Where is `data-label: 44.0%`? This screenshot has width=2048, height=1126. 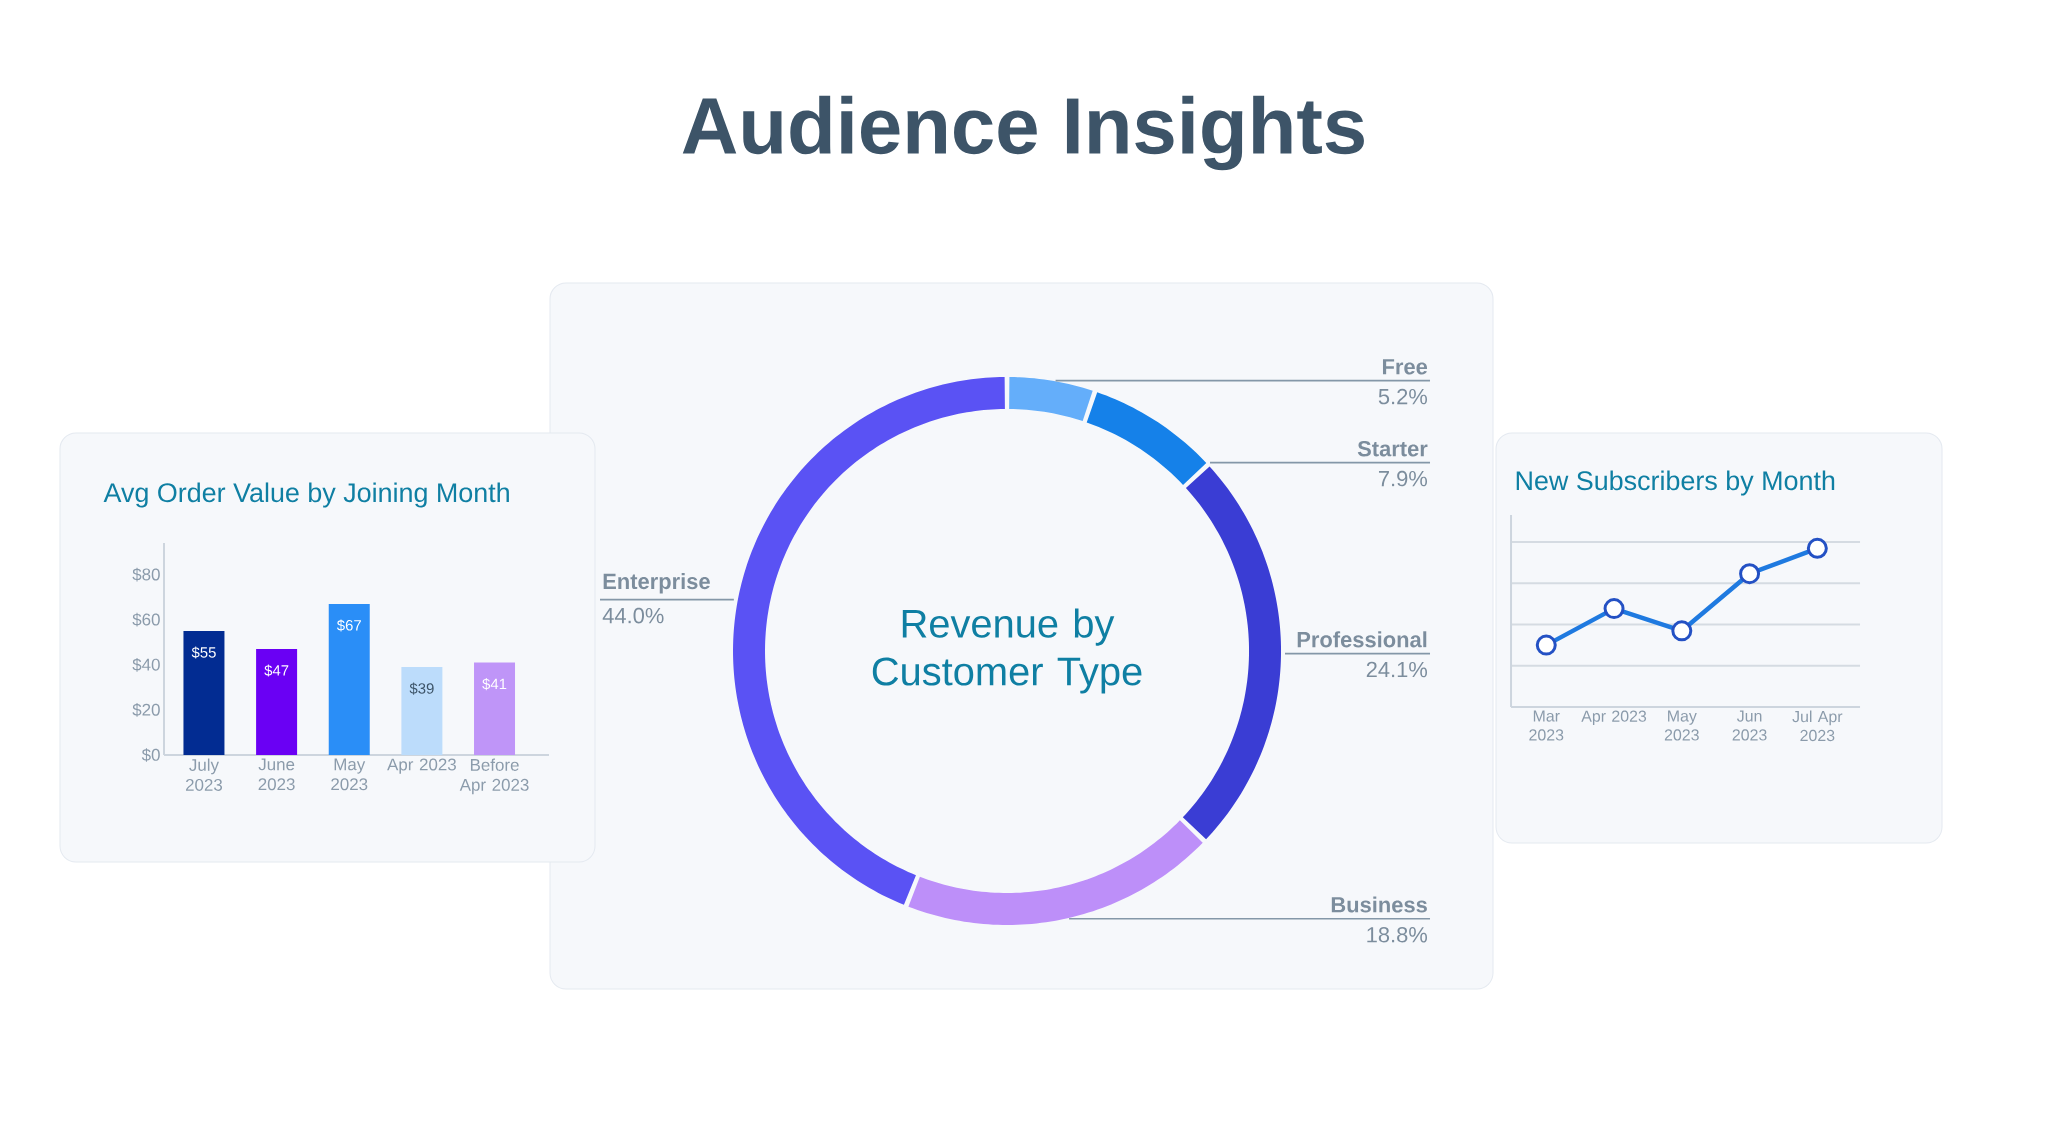 data-label: 44.0% is located at coordinates (633, 615).